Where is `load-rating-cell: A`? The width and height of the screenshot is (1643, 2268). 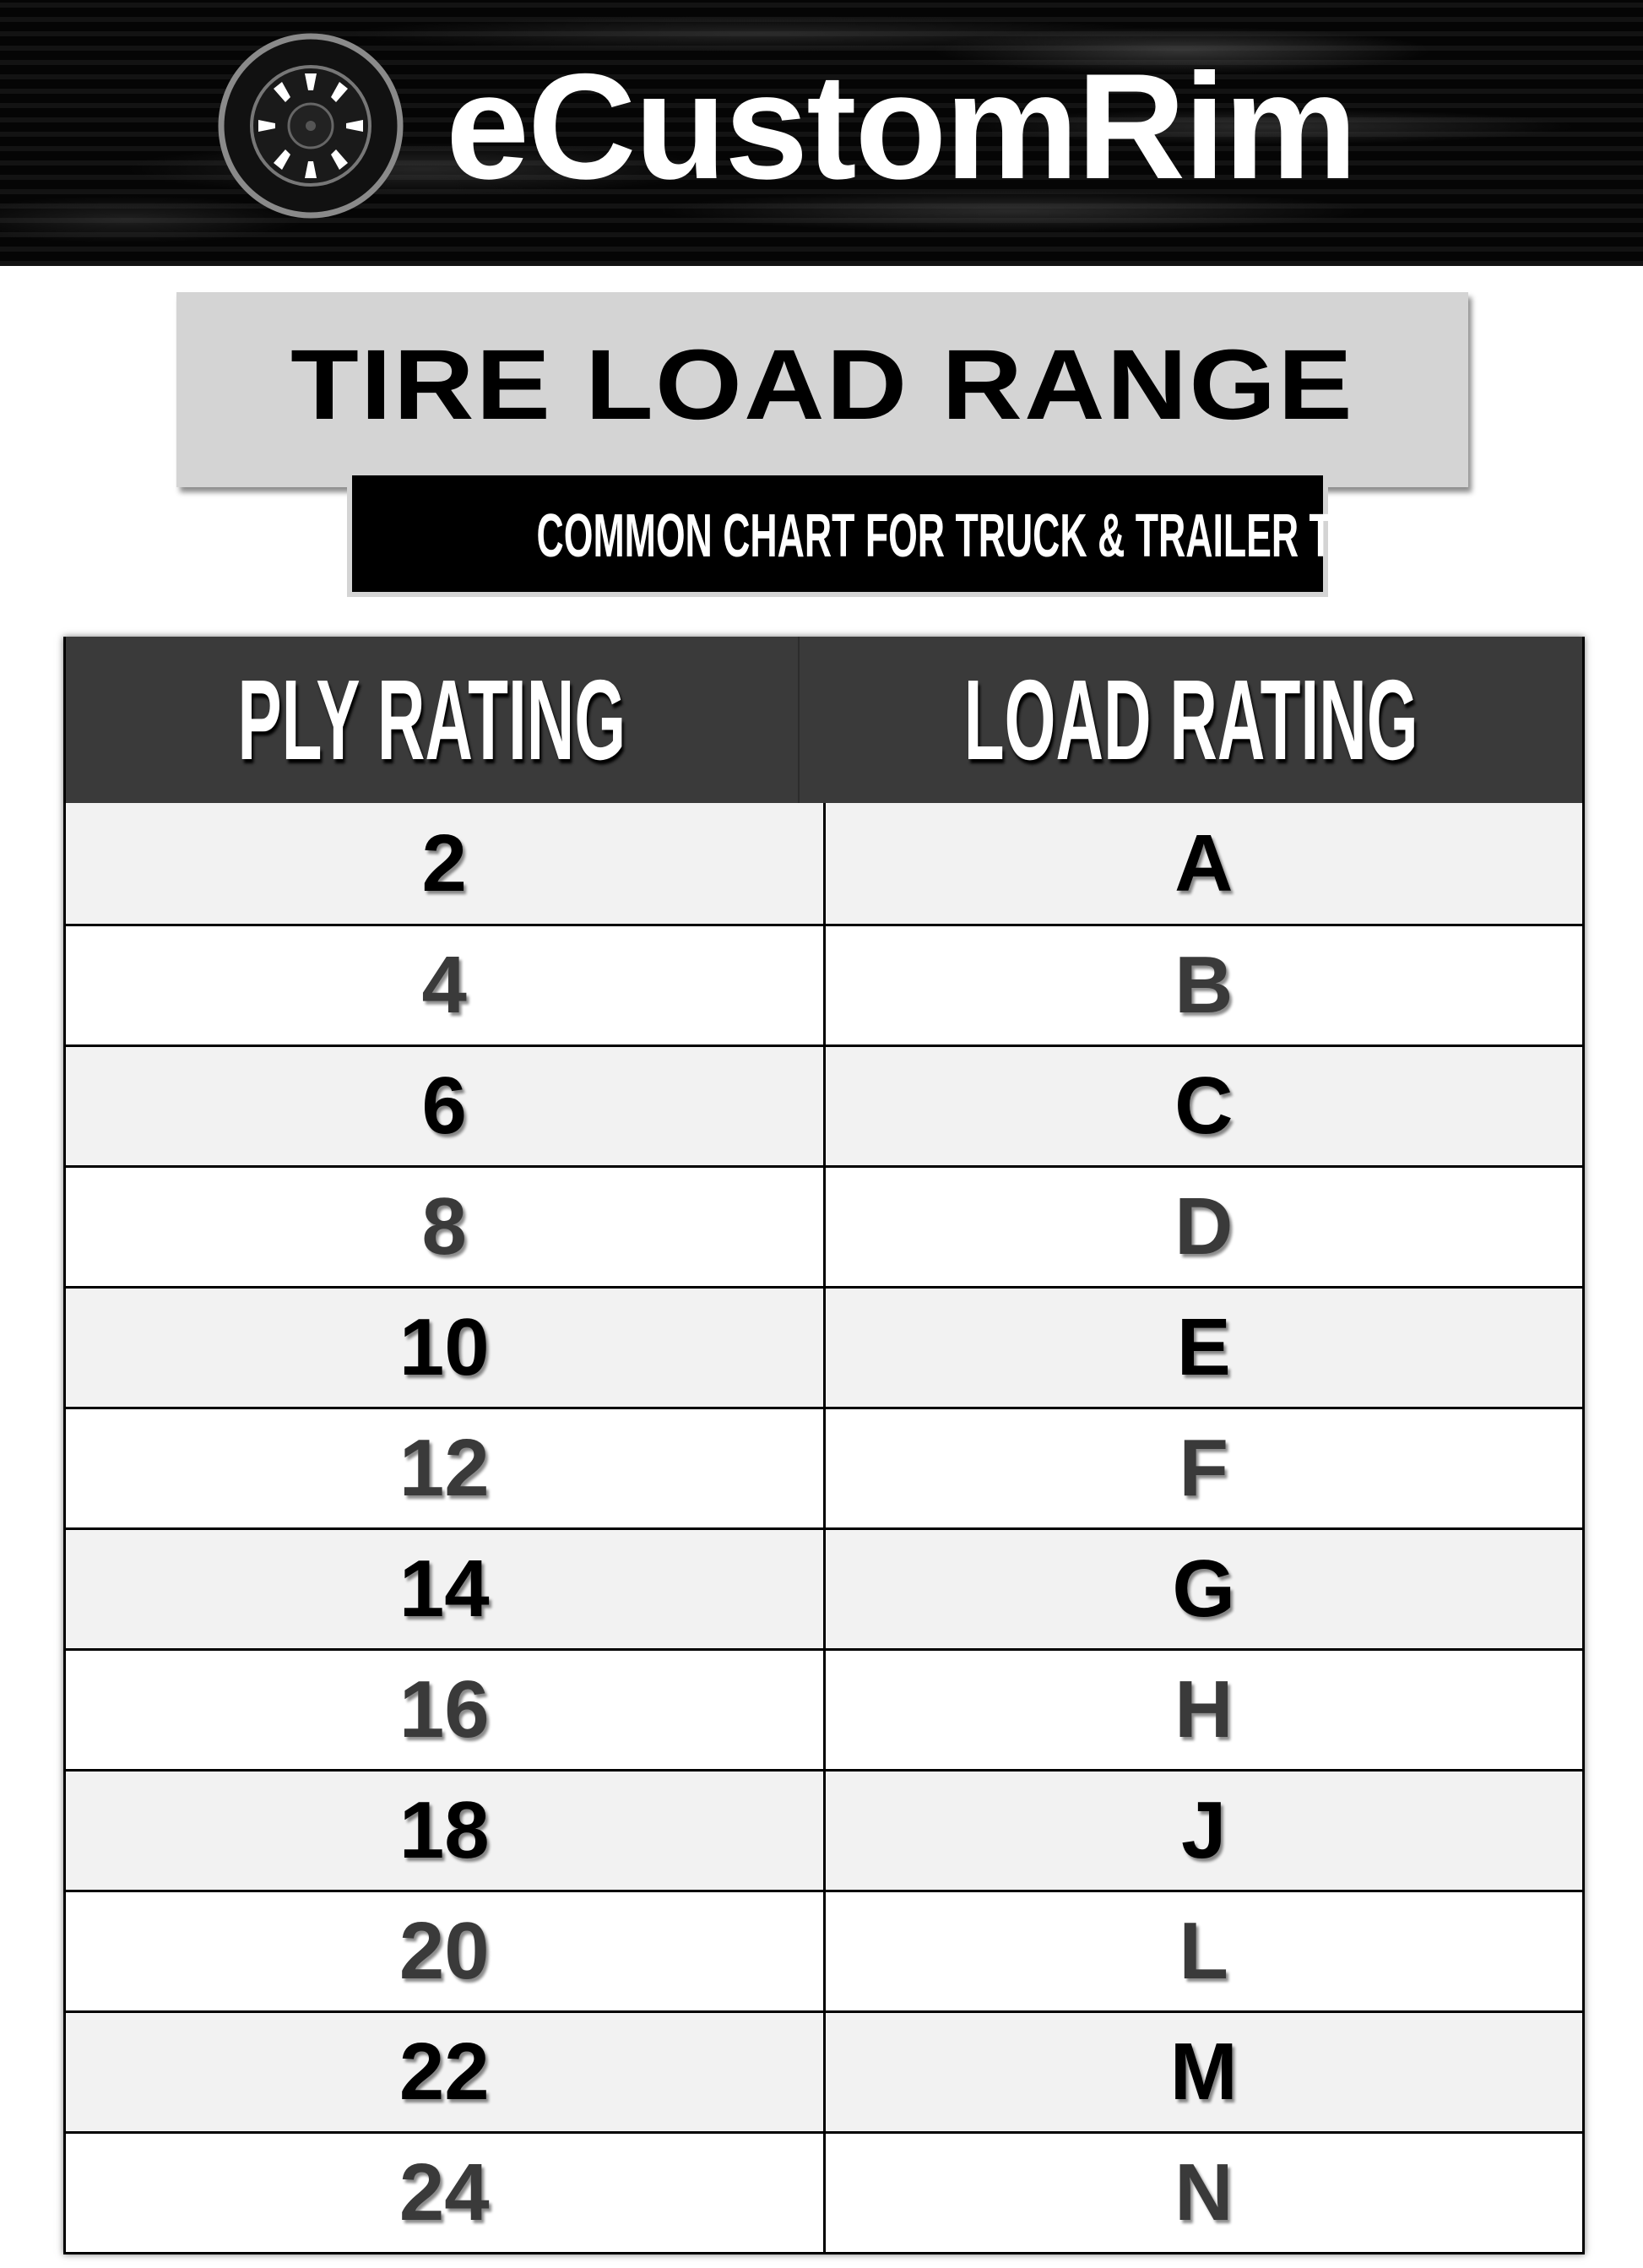 load-rating-cell: A is located at coordinates (1202, 863).